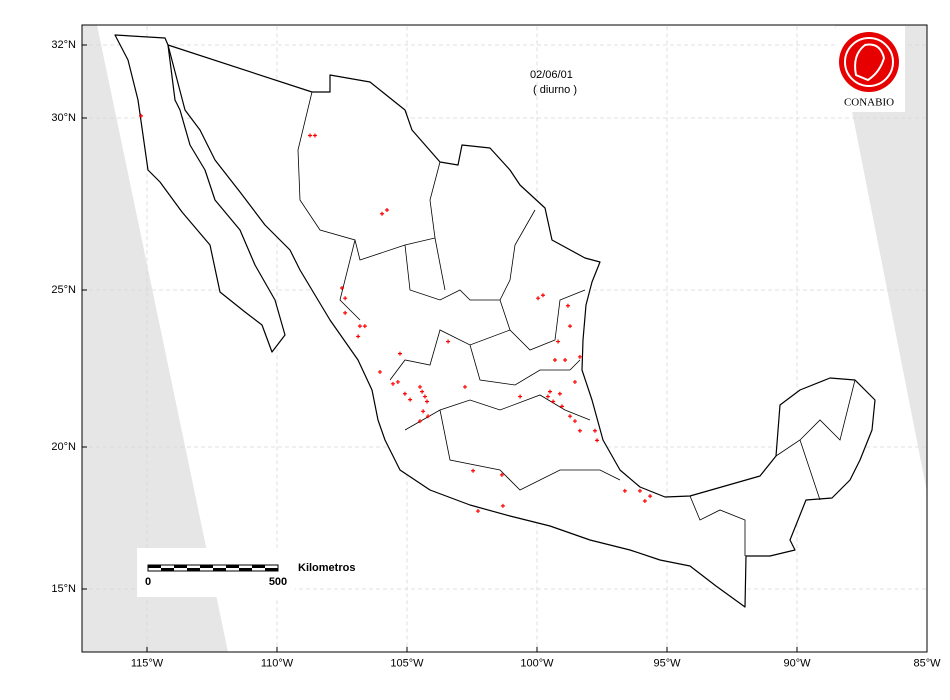 The height and width of the screenshot is (700, 950). What do you see at coordinates (213, 568) in the screenshot?
I see `scale-bar-checks` at bounding box center [213, 568].